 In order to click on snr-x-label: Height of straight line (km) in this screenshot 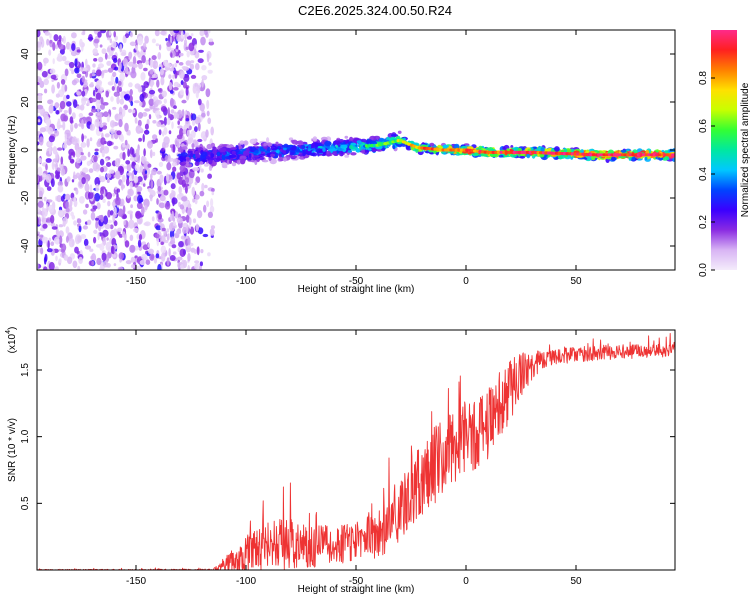, I will do `click(356, 589)`.